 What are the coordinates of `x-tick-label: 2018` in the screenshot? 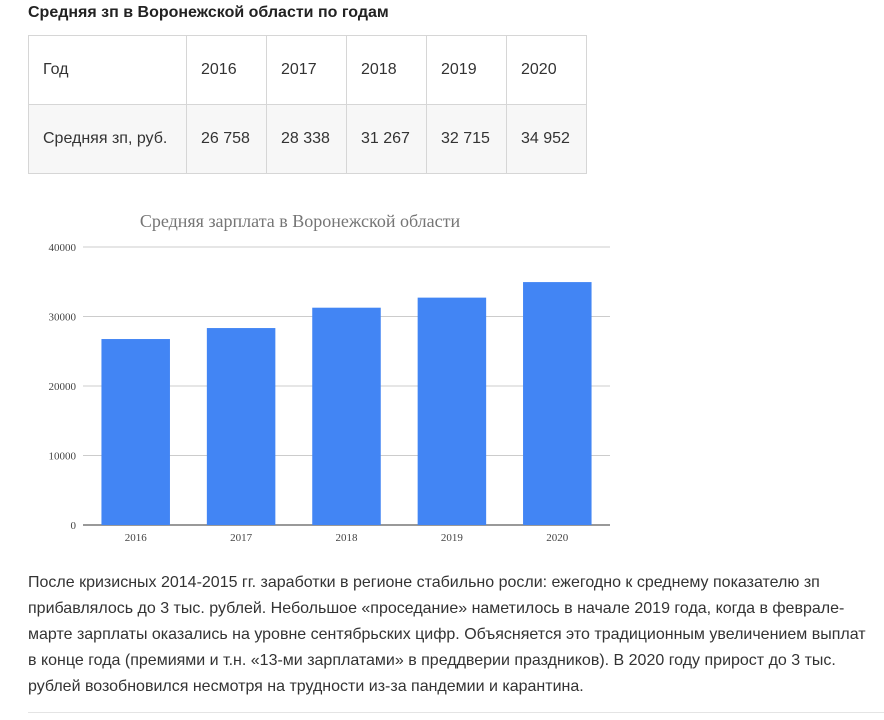 It's located at (347, 538).